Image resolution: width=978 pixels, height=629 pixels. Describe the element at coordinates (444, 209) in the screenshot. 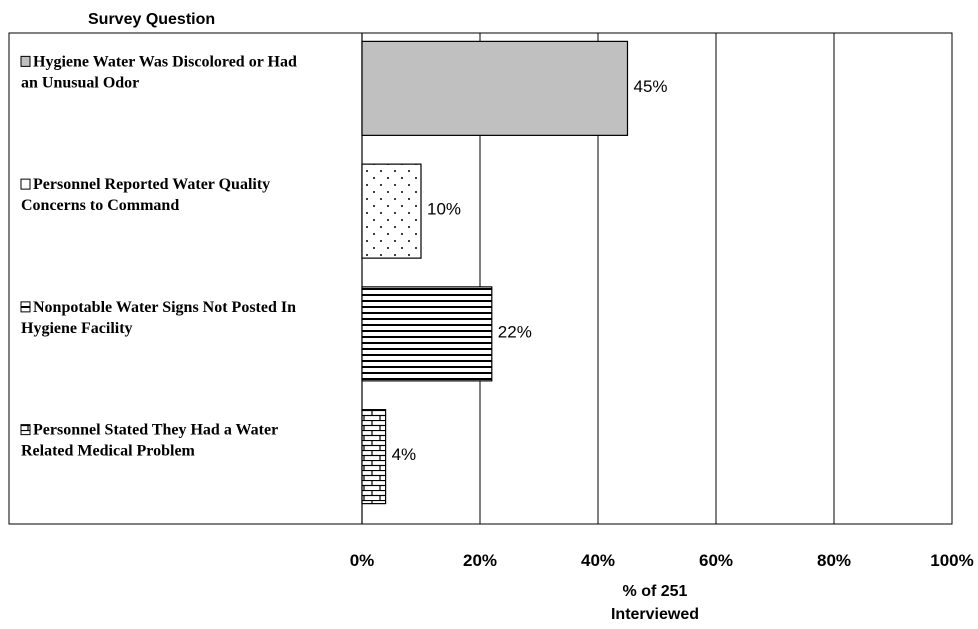

I see `data-label: 10%` at that location.